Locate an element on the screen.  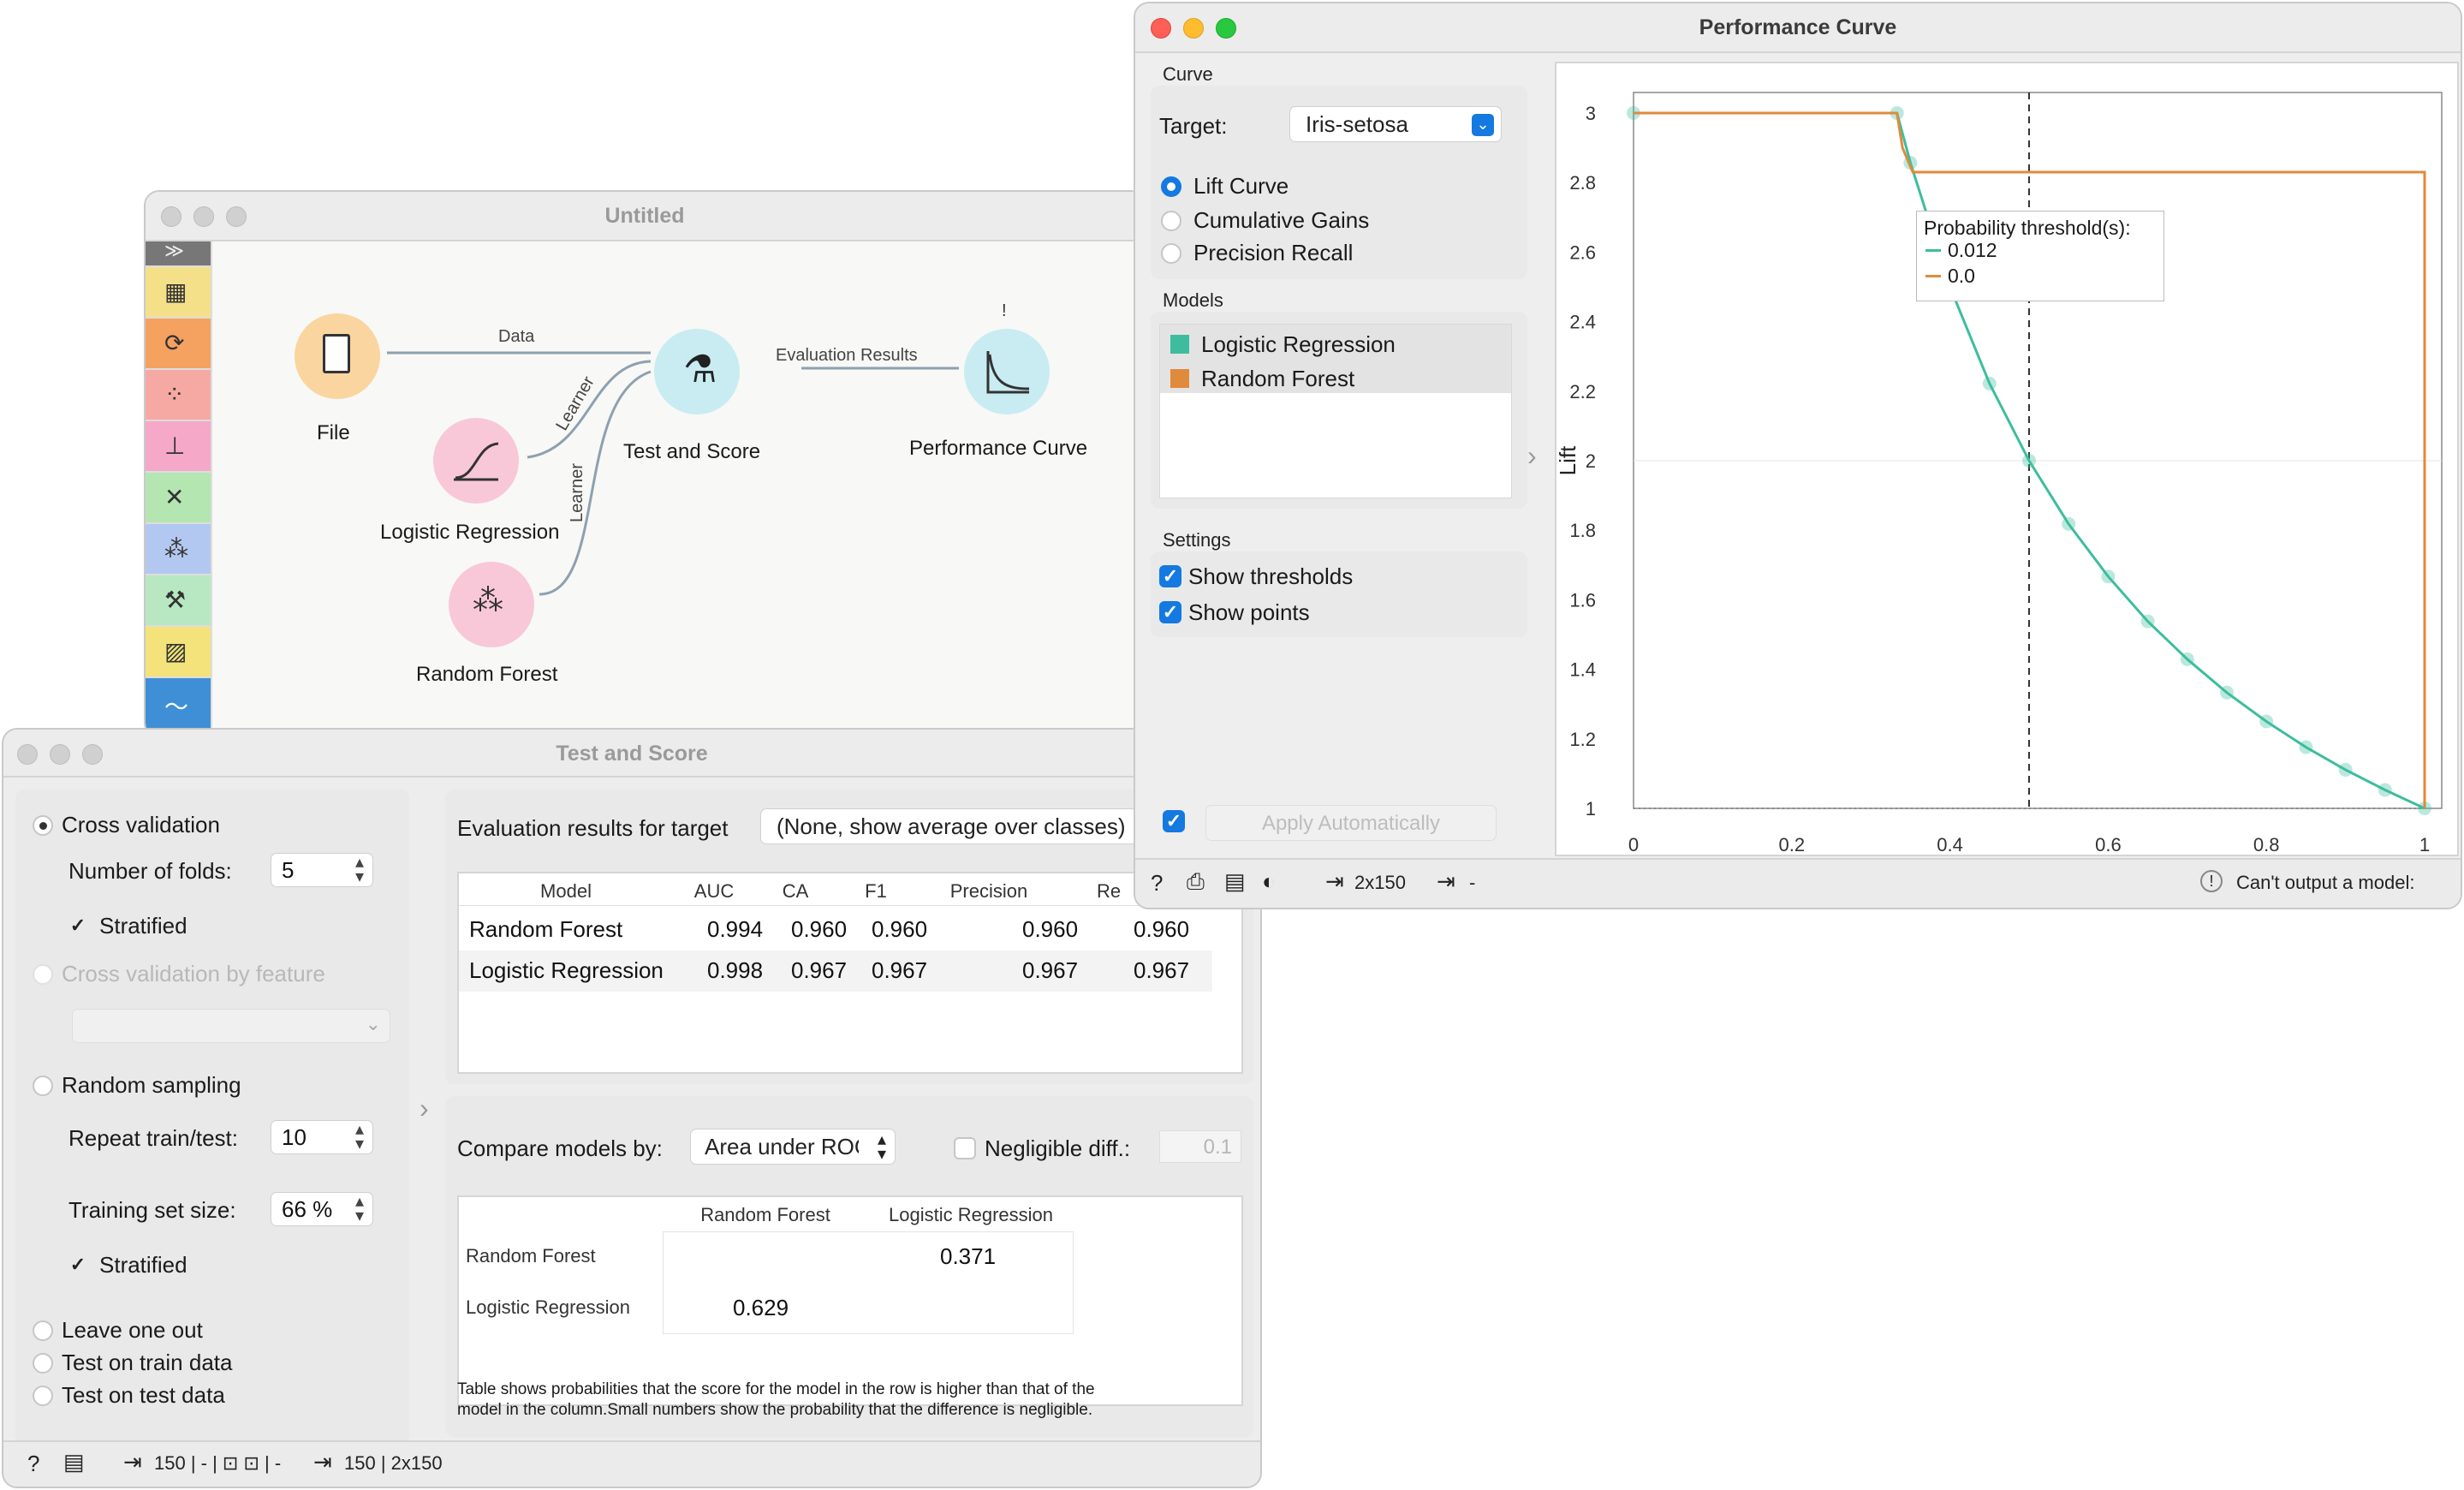
test-score-statusbar: ? ▤ ⇥ 150 | - | ⊡ ⊡ | - ⇥ 150 | 2x150 is located at coordinates (632, 1464).